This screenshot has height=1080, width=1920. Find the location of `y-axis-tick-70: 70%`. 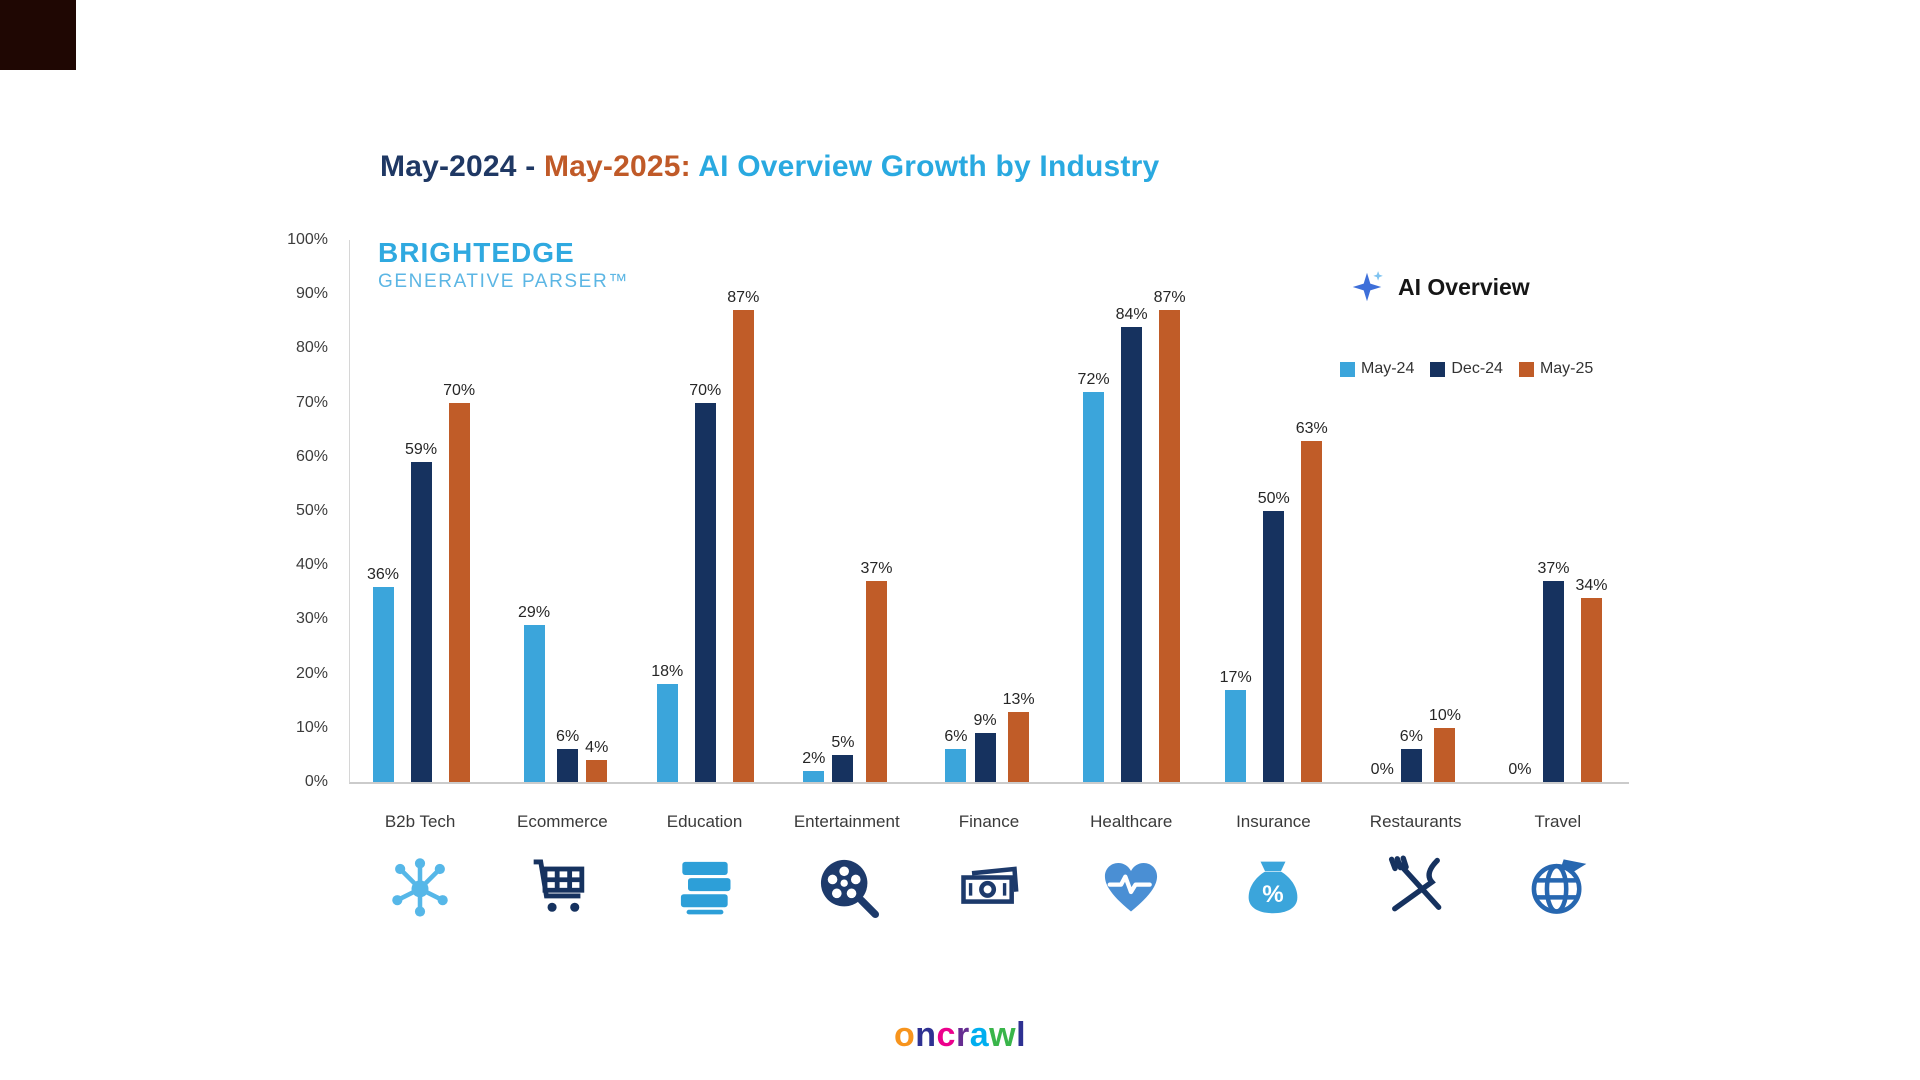

y-axis-tick-70: 70% is located at coordinates (311, 402).